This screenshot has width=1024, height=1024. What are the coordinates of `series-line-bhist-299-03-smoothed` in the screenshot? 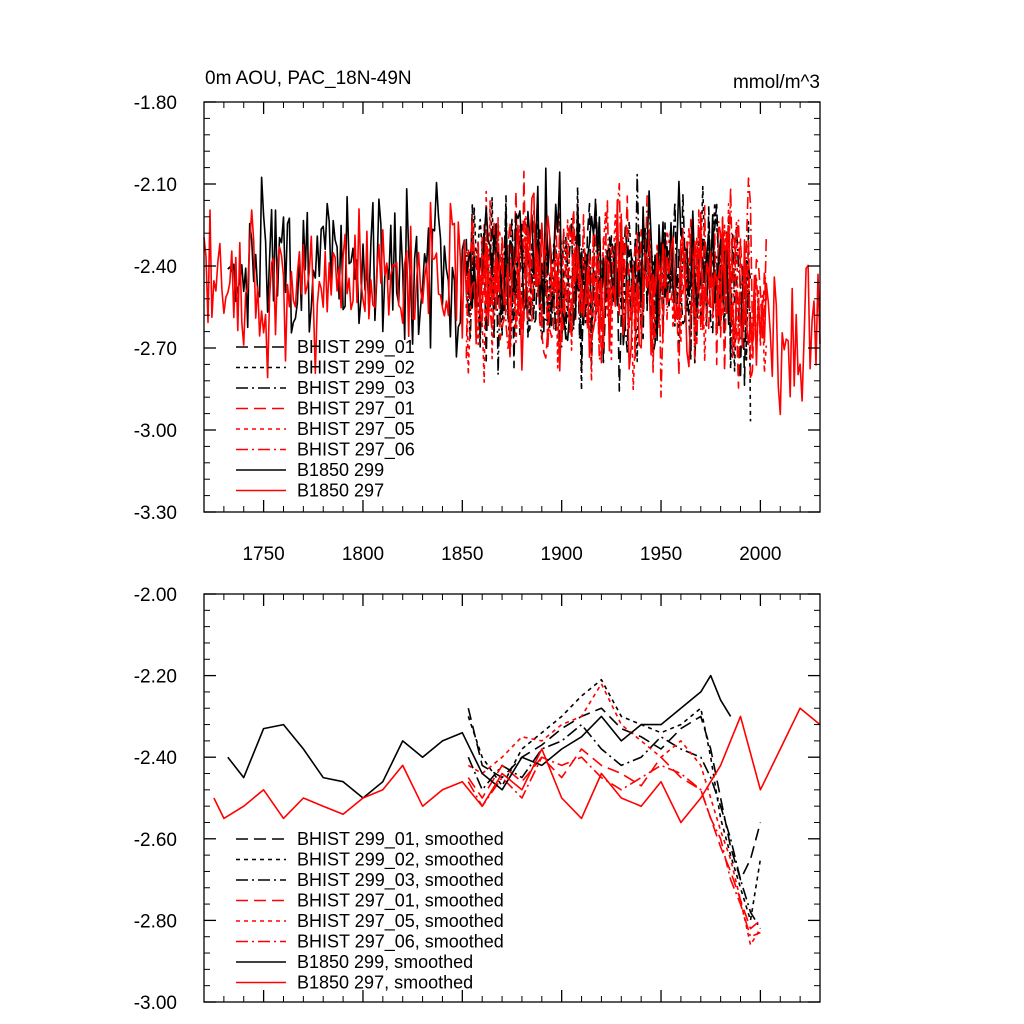 It's located at (614, 826).